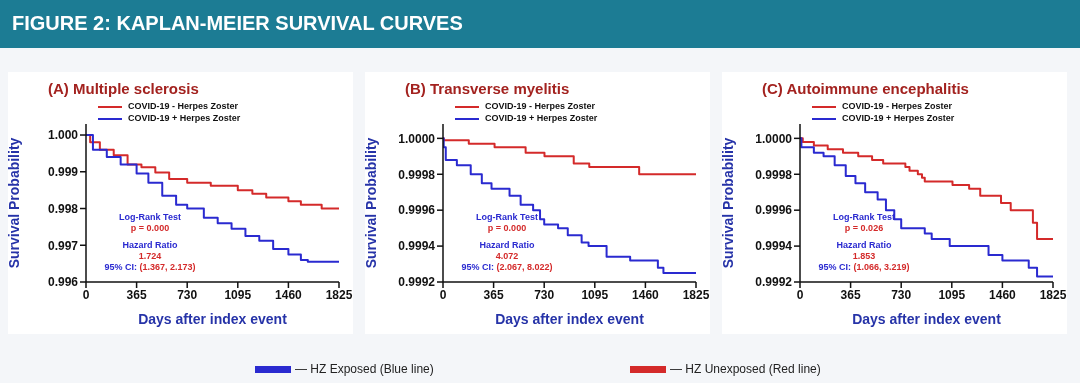 The height and width of the screenshot is (383, 1080). Describe the element at coordinates (745, 369) in the screenshot. I see `text: — HZ Unexposed (Red line)` at that location.